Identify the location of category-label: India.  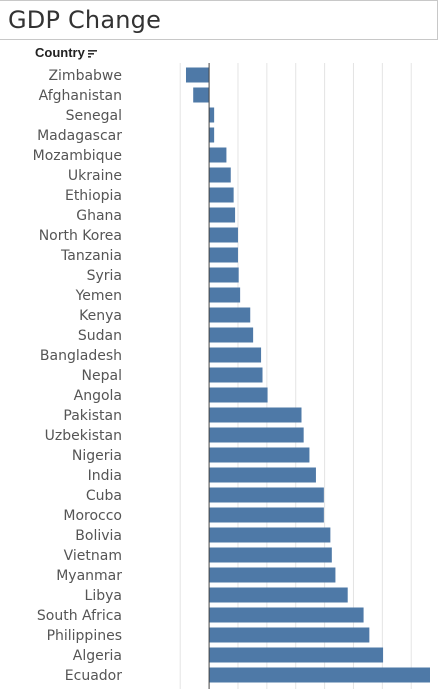
(105, 476).